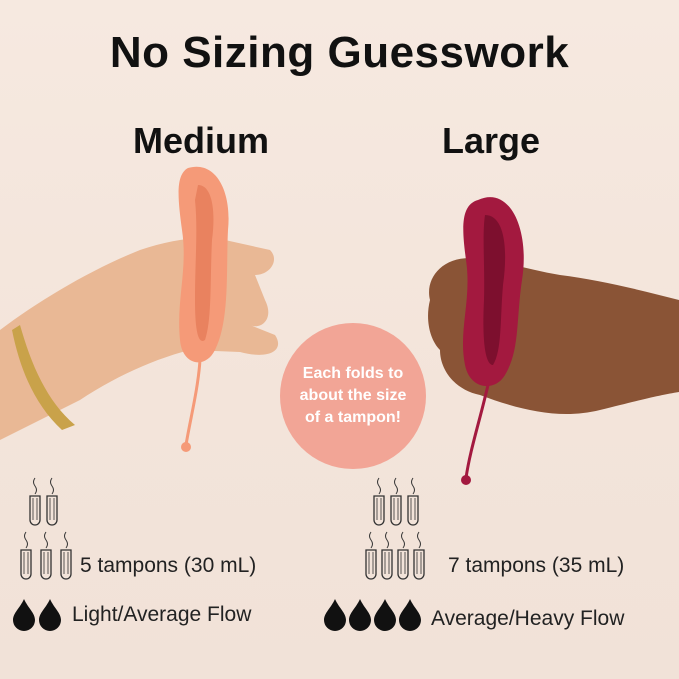 The image size is (679, 679). What do you see at coordinates (528, 618) in the screenshot?
I see `large-flow: Average/Heavy Flow` at bounding box center [528, 618].